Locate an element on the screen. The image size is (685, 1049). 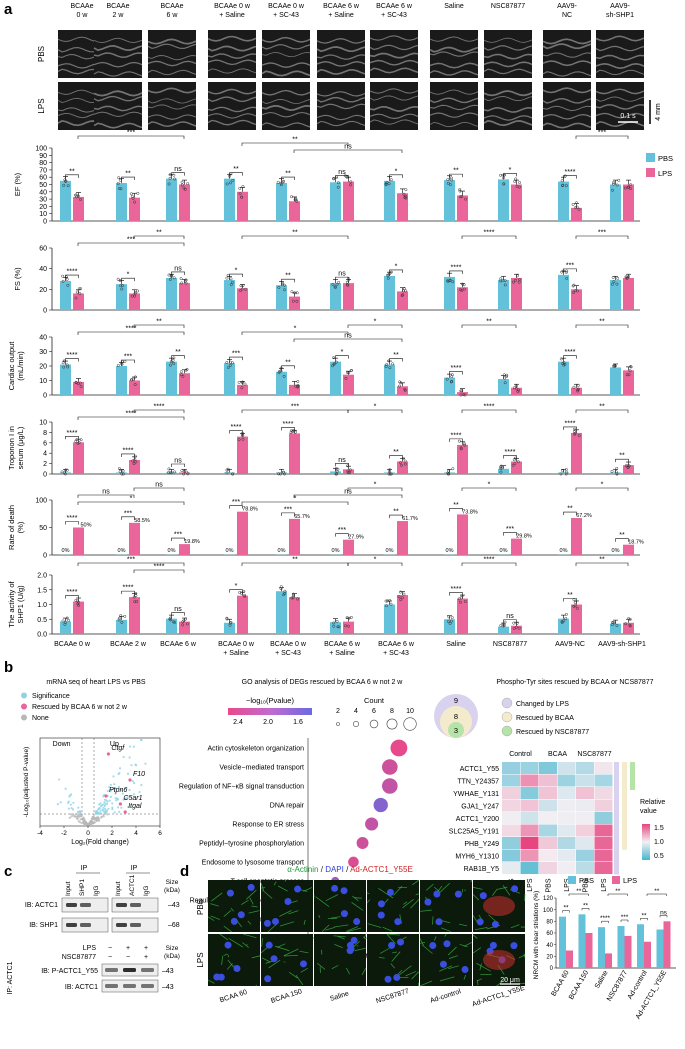
y-tick-label: 0.5 is located at coordinates (42, 620).